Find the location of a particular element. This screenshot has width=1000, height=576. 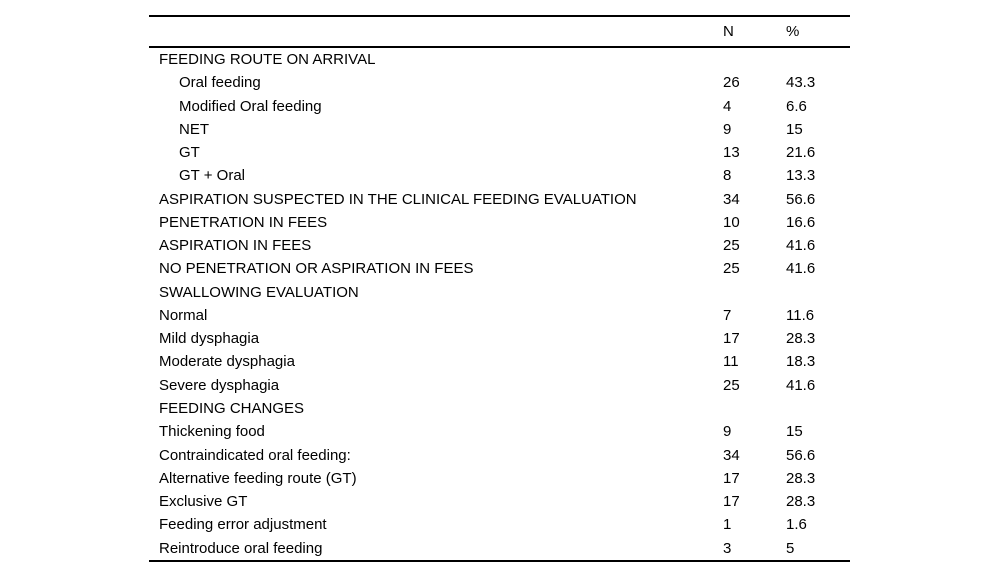

table-row: FEEDING CHANGES is located at coordinates (499, 408).